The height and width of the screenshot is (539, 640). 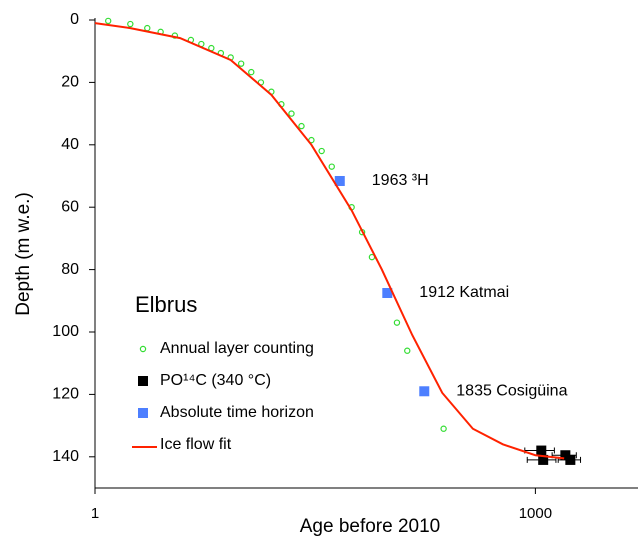 I want to click on legend-title: Elbrus, so click(x=166, y=304).